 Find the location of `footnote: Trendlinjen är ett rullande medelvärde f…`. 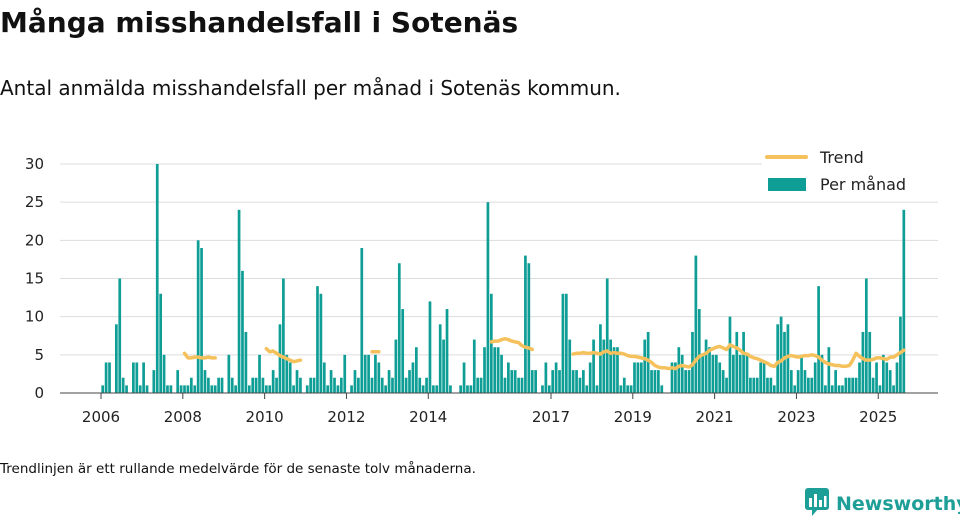

footnote: Trendlinjen är ett rullande medelvärde f… is located at coordinates (238, 469).